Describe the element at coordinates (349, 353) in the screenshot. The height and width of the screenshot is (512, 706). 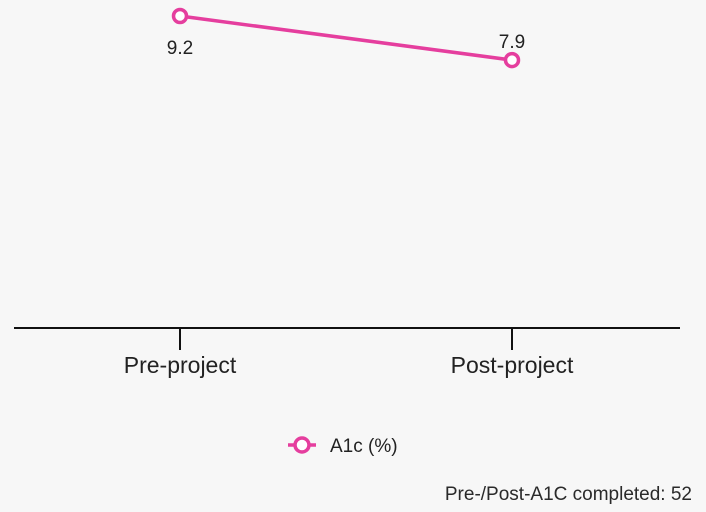
I see `x-axis-ticks: Pre-project Post-project` at that location.